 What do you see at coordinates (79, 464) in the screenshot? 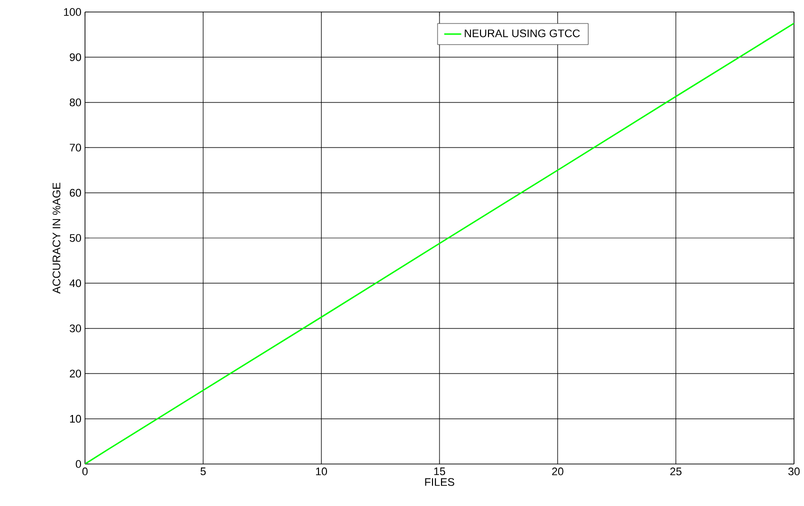
I see `y-tick-label: 0` at bounding box center [79, 464].